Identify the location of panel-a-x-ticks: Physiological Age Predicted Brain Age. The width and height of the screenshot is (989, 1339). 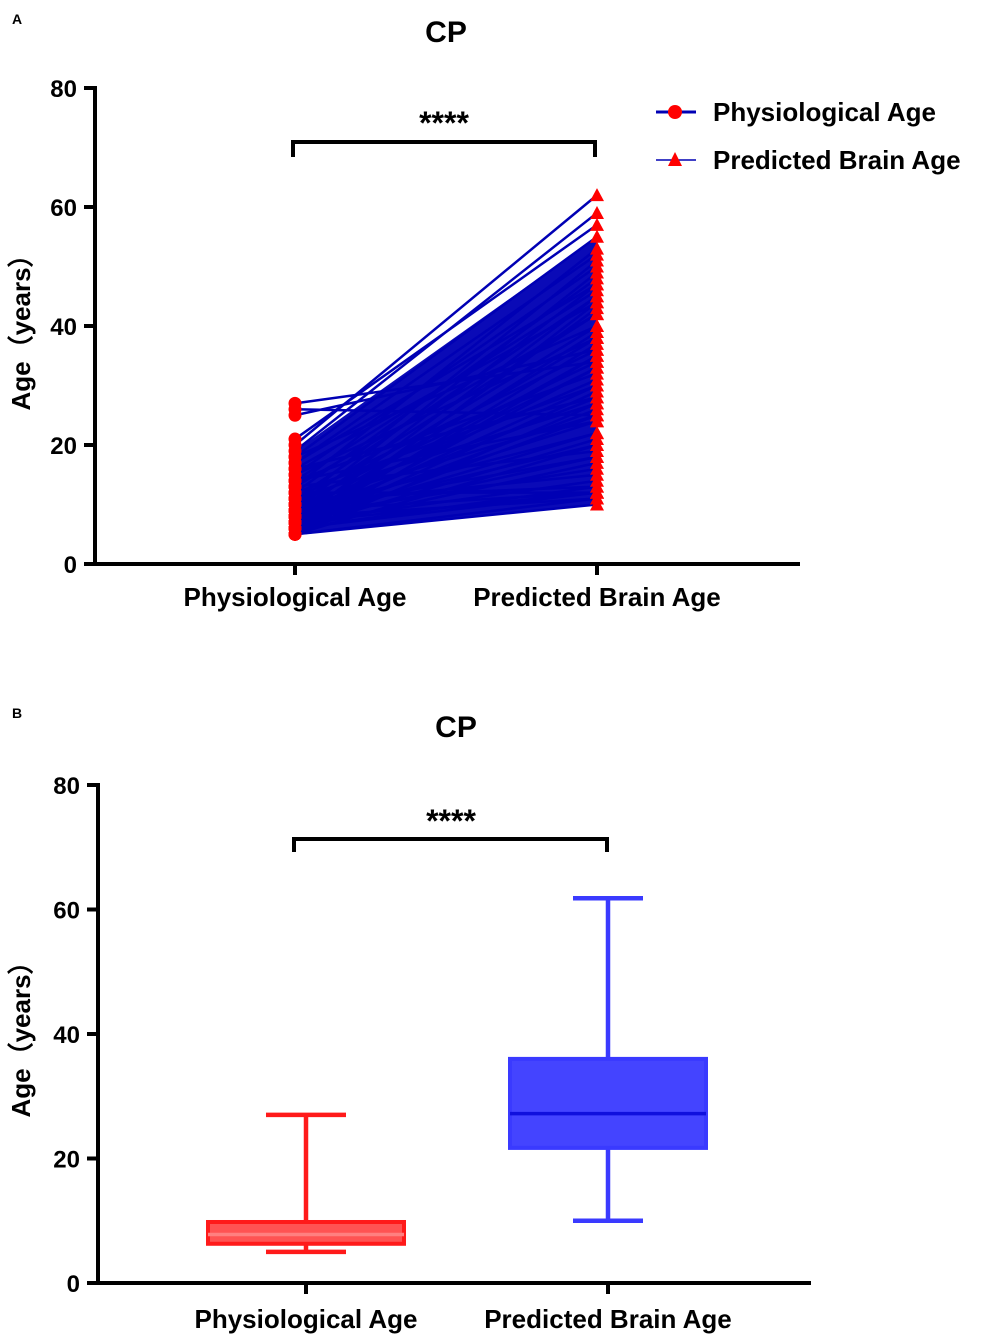
(452, 588).